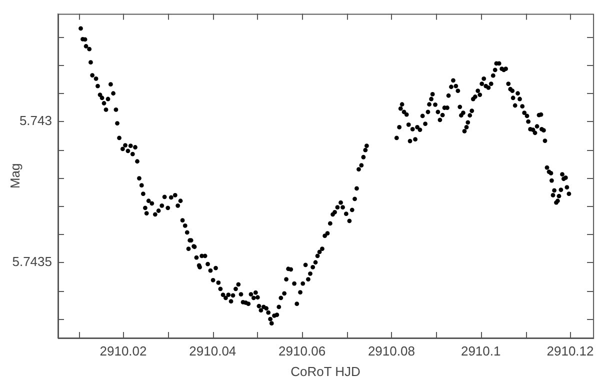  I want to click on x-tick-label: 2910.06, so click(302, 350).